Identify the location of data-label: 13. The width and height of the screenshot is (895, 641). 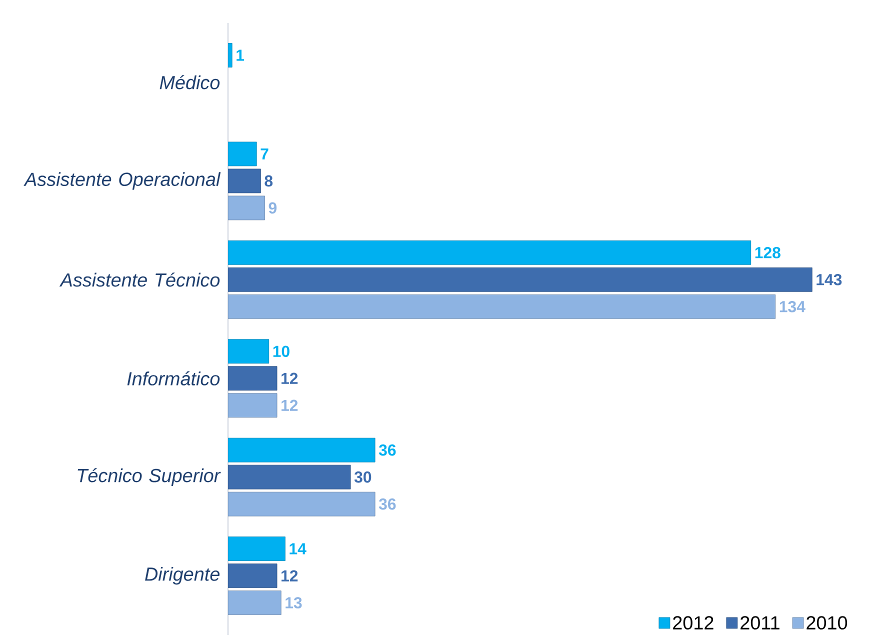
(294, 602).